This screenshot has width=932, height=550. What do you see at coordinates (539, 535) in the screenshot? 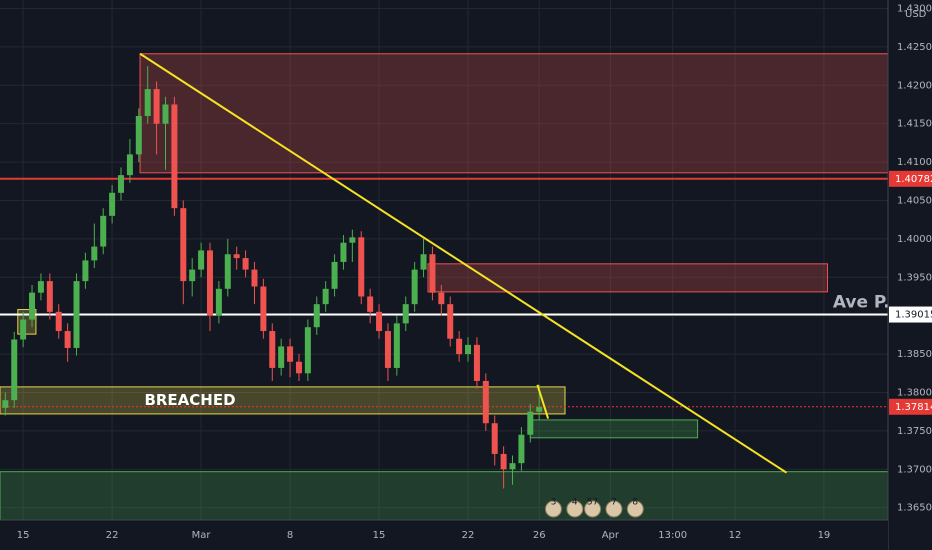
I see `x-tick-label: 26` at bounding box center [539, 535].